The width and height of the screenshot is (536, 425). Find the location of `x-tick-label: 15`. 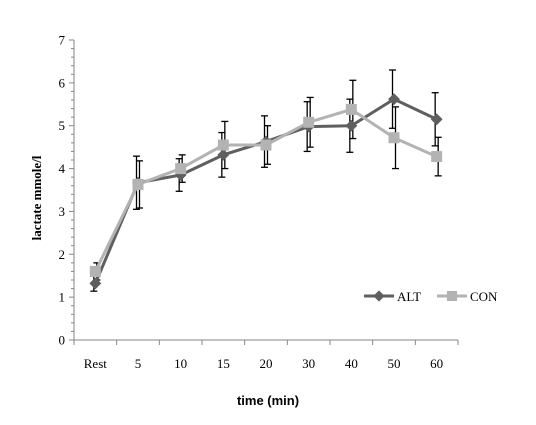

x-tick-label: 15 is located at coordinates (223, 363).